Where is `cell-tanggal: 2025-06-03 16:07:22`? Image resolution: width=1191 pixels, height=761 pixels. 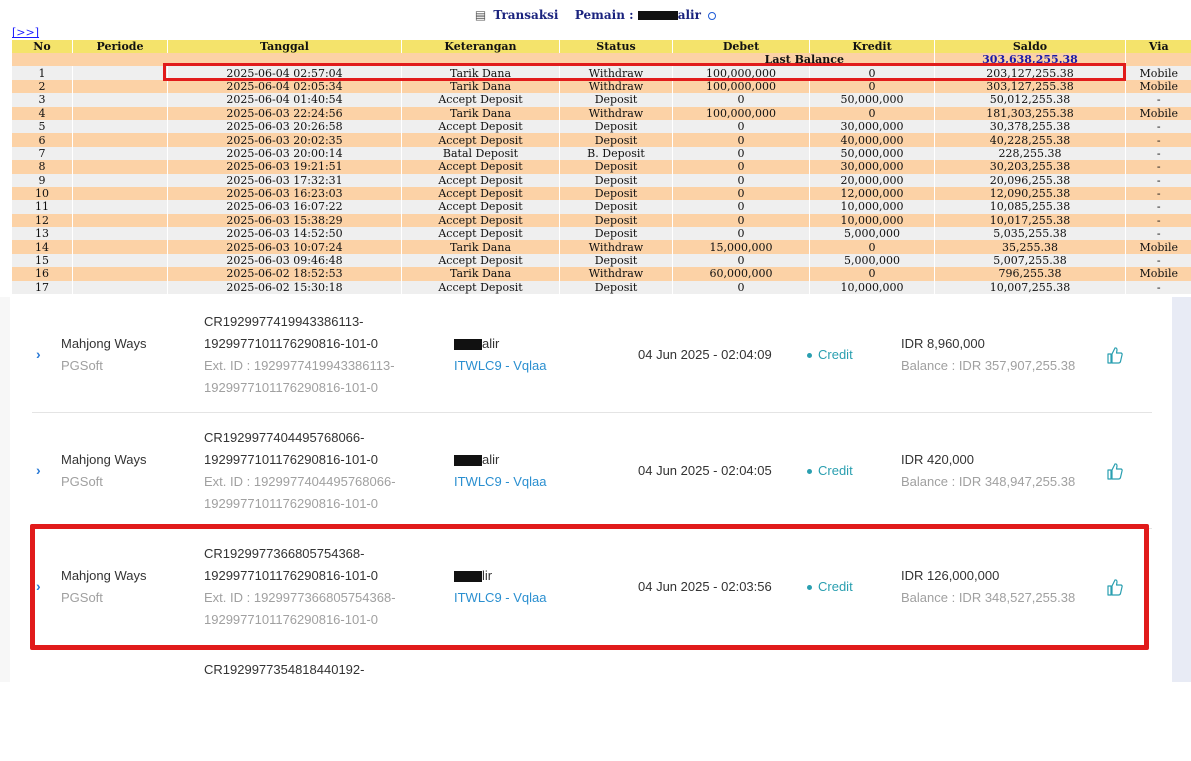
cell-tanggal: 2025-06-03 16:07:22 is located at coordinates (285, 206).